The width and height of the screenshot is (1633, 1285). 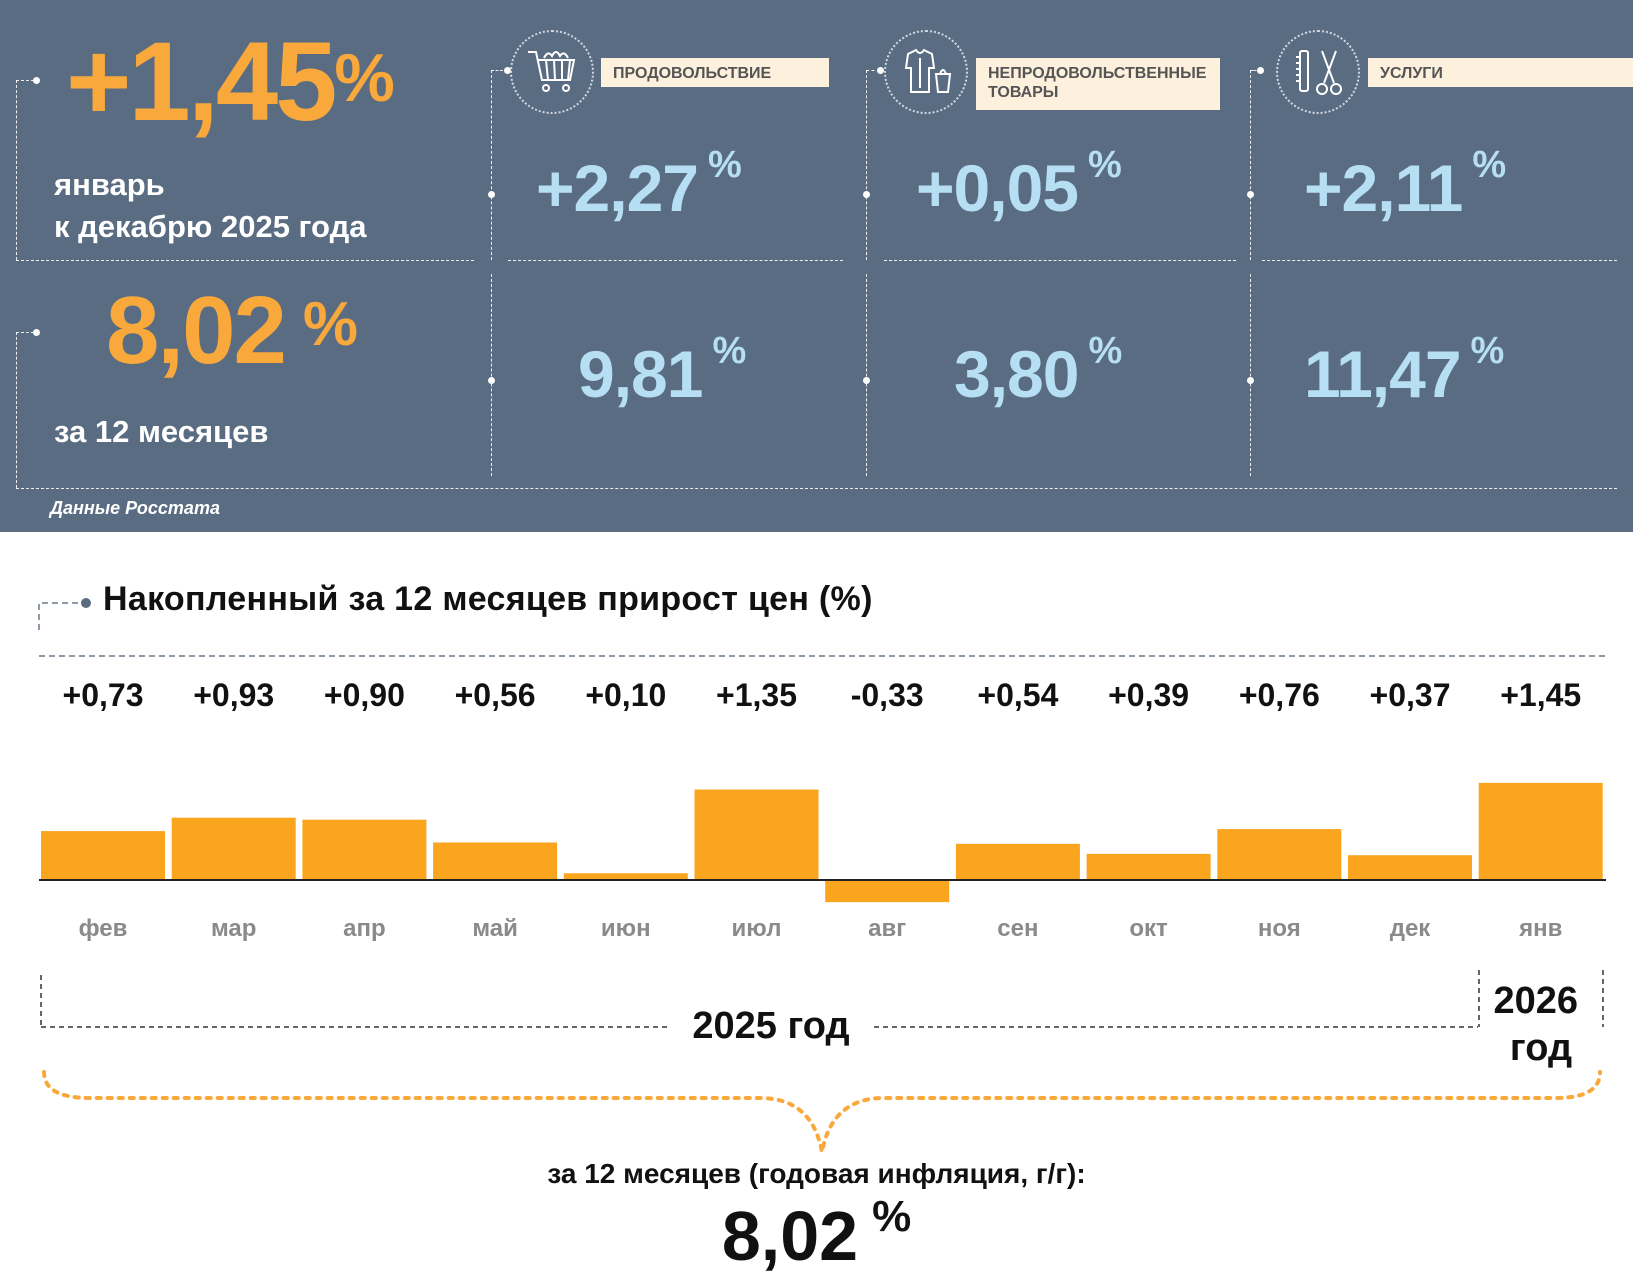 I want to click on value-label: +0,54, so click(x=1017, y=695).